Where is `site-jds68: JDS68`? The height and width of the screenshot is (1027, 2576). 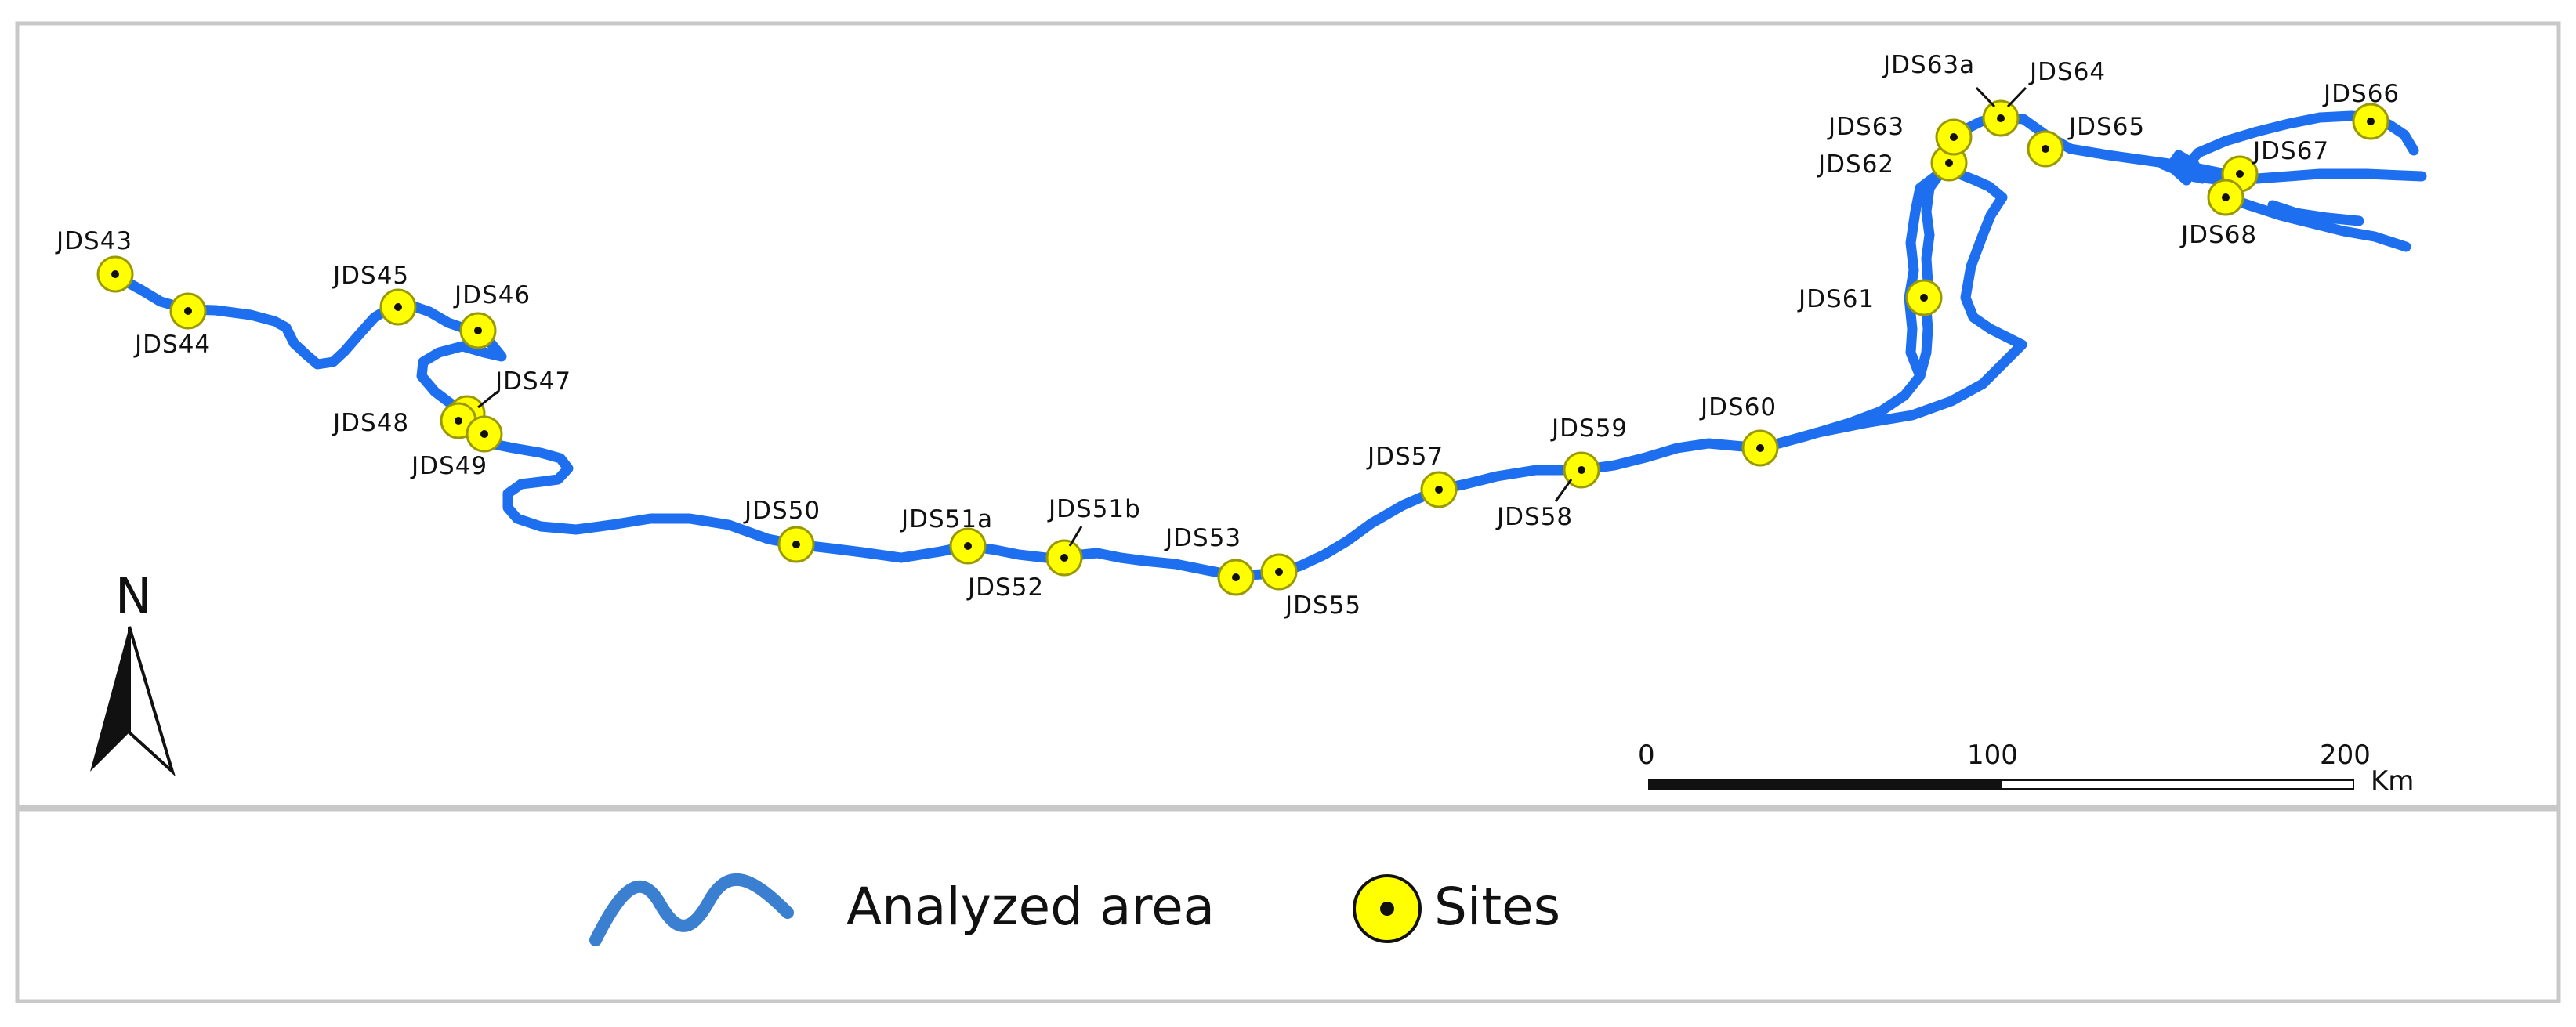 site-jds68: JDS68 is located at coordinates (2218, 214).